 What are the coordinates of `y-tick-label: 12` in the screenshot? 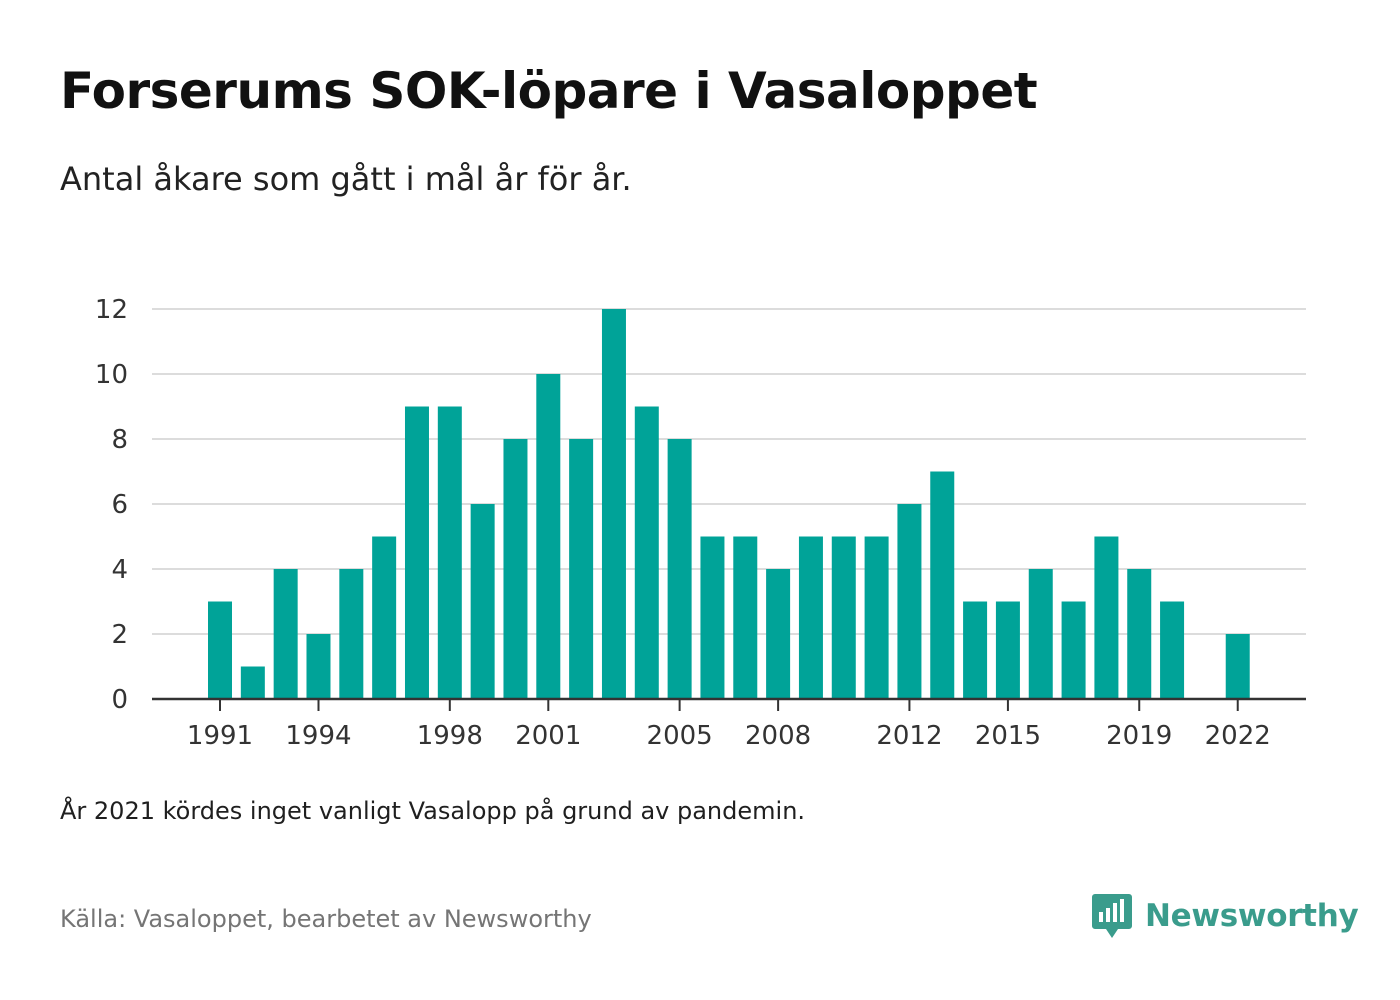 It's located at (111, 310).